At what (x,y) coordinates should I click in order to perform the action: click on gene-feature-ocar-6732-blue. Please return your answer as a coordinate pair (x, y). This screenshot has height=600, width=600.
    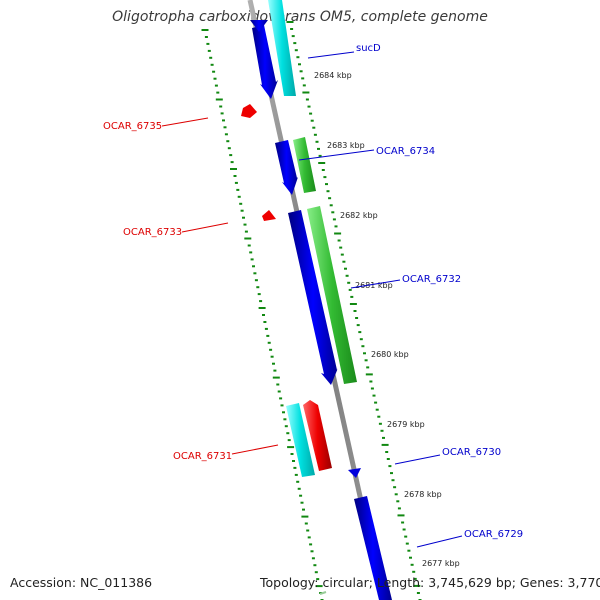
    Looking at the image, I should click on (313, 297).